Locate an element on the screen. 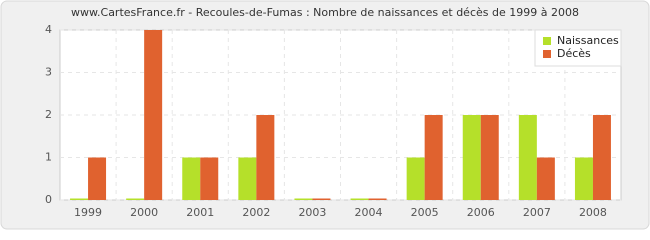  y-tick-label: 2 is located at coordinates (48, 114).